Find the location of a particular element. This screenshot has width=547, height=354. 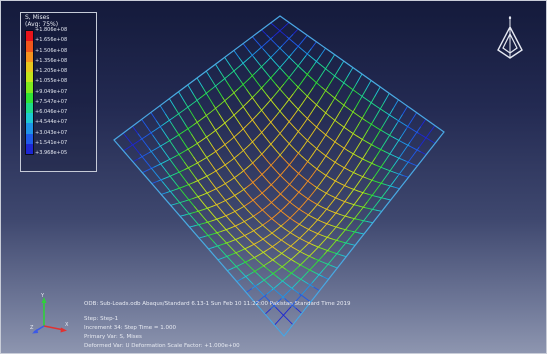

legend-swatch is located at coordinates (29, 118).